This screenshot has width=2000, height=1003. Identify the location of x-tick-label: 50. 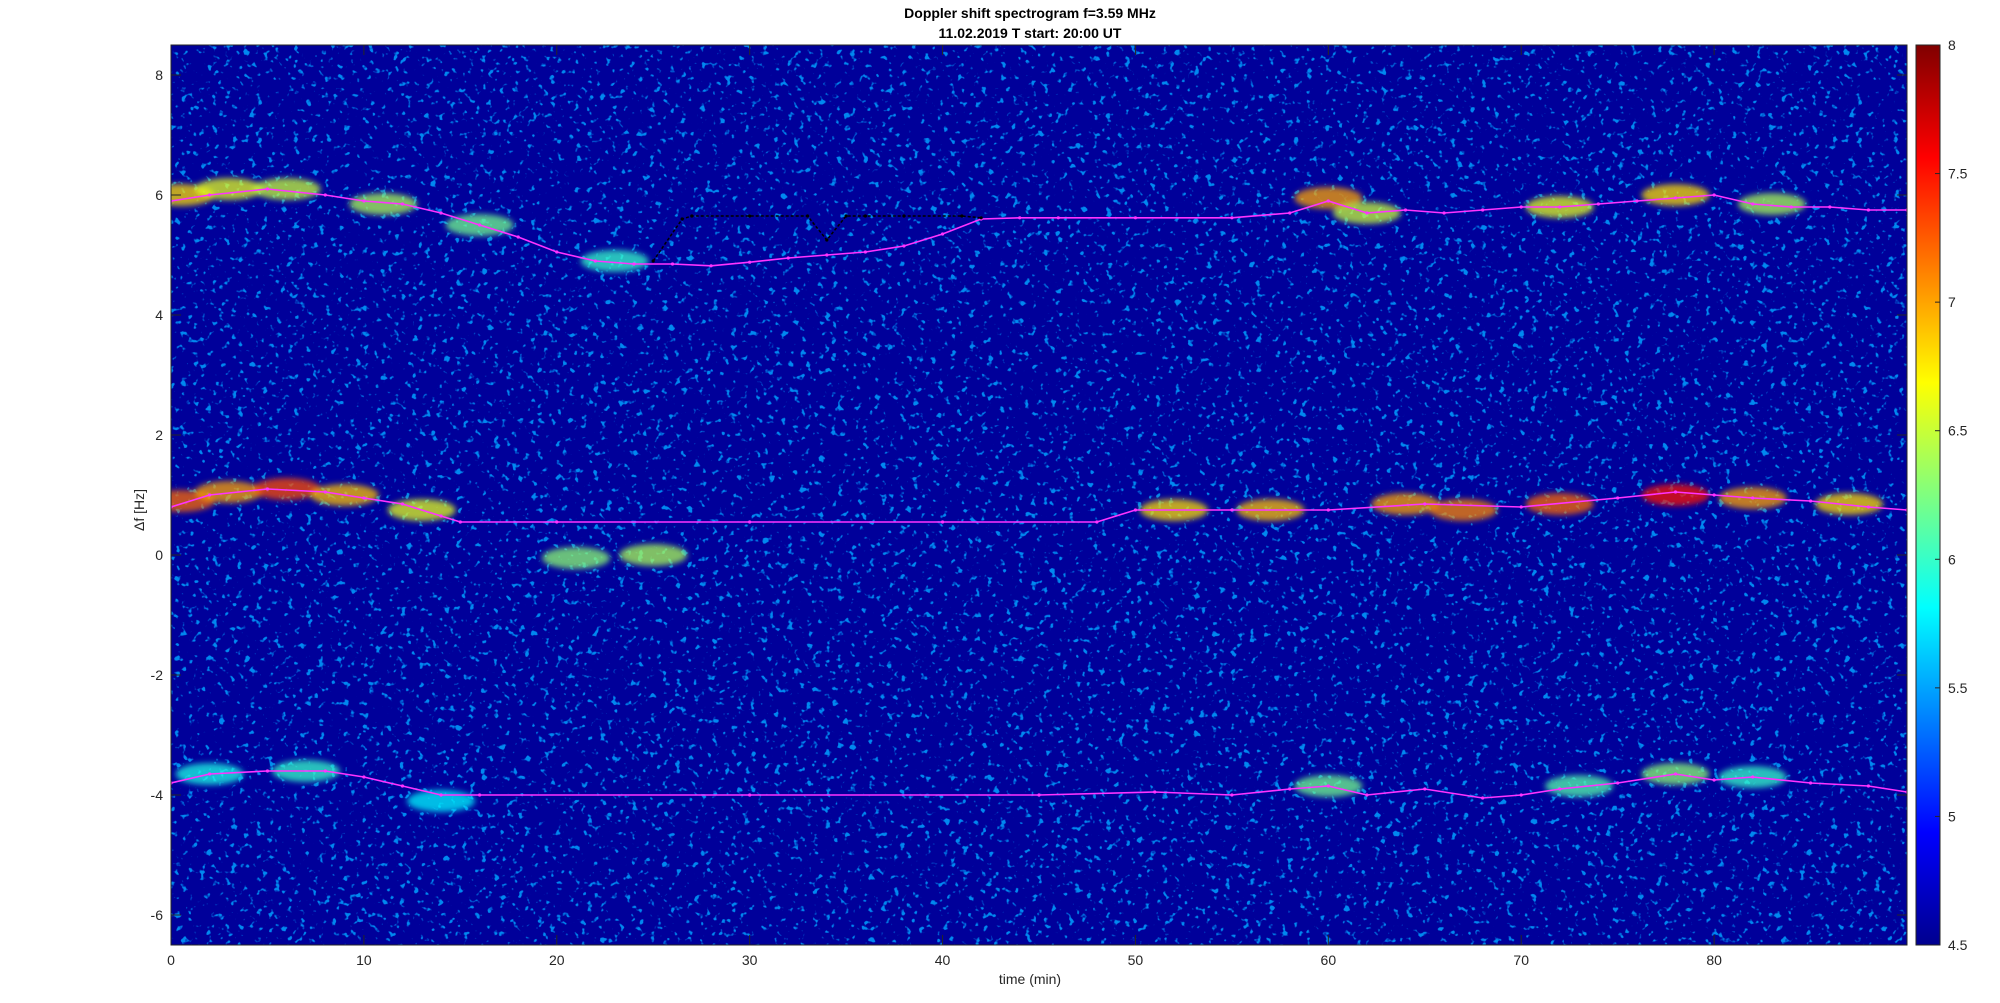
(1136, 960).